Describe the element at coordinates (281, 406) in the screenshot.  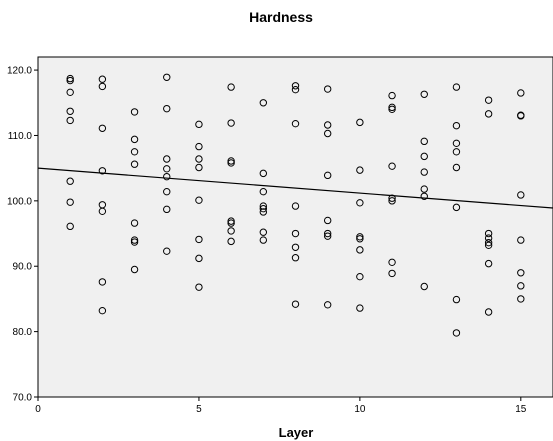
I see `x-axis: 0 5 10 15` at that location.